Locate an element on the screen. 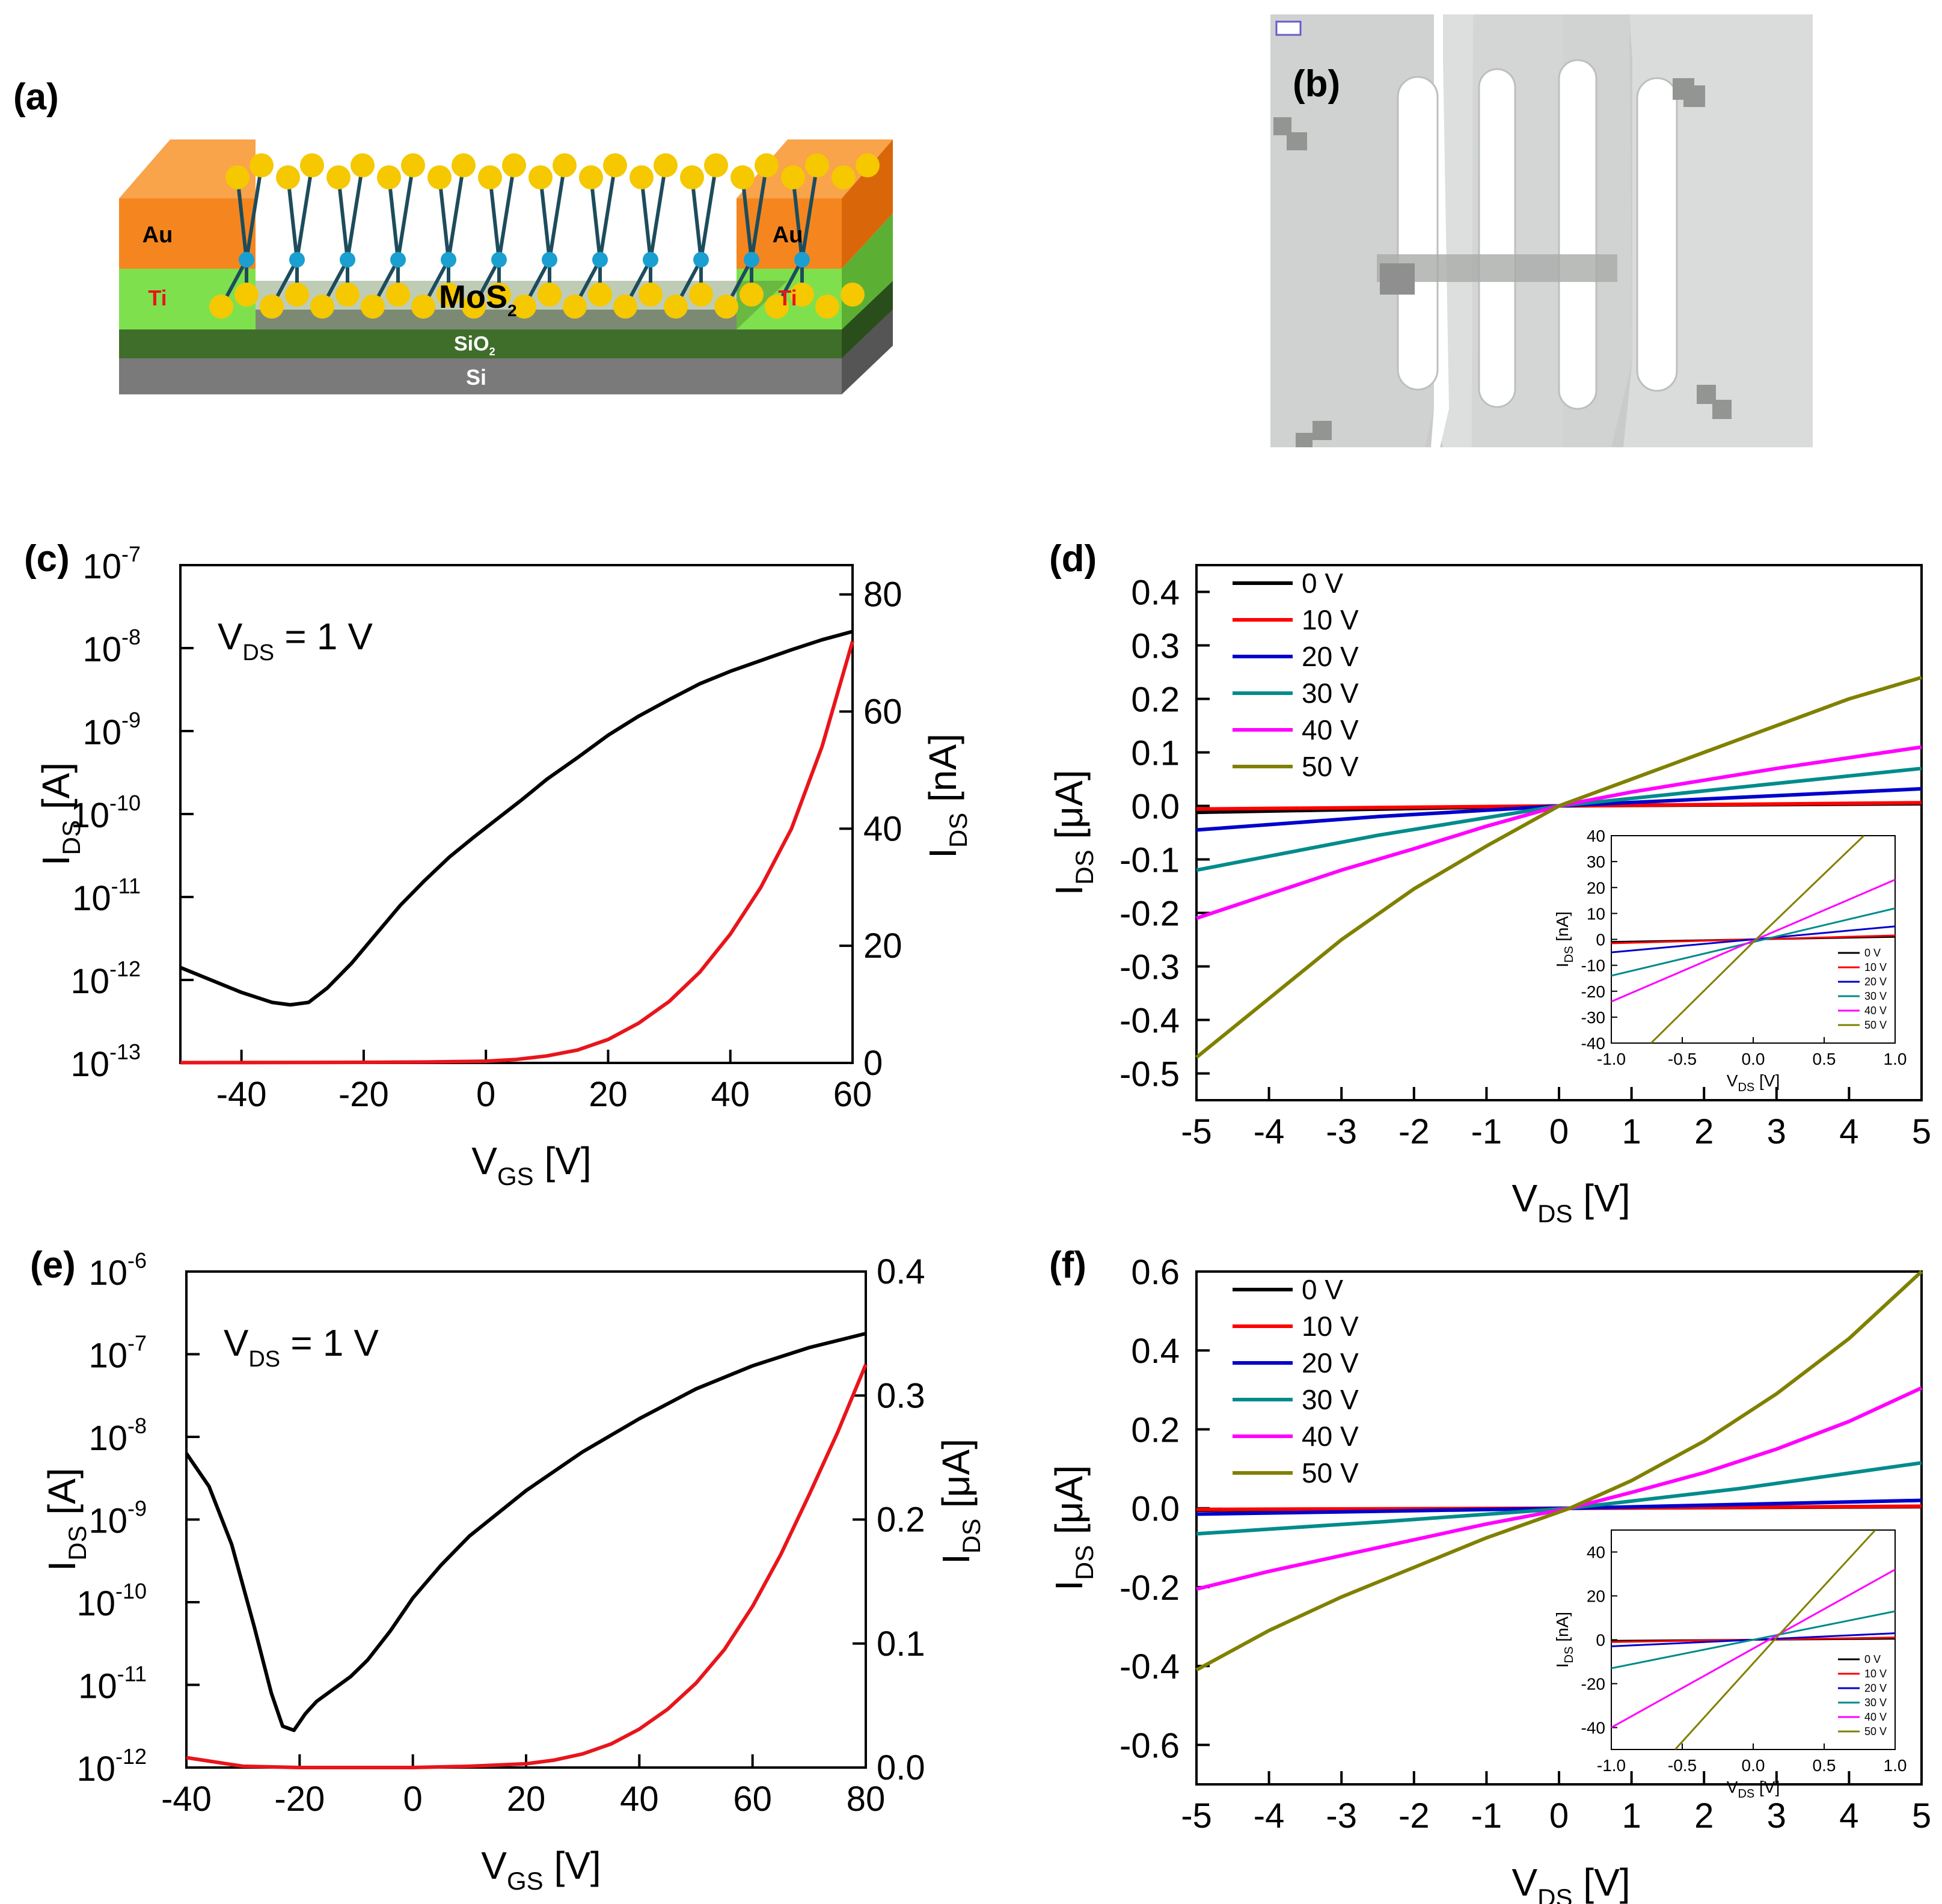 The image size is (1942, 1904). x-tick-label: 60 is located at coordinates (752, 1799).